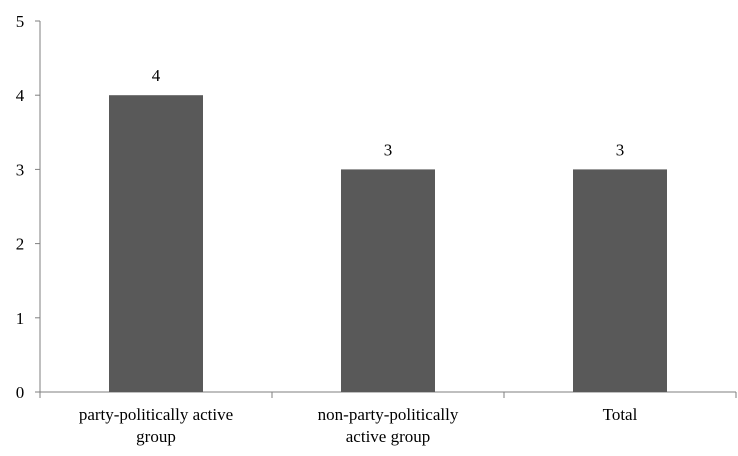 The image size is (738, 456). I want to click on x-category-label-line: active group, so click(388, 436).